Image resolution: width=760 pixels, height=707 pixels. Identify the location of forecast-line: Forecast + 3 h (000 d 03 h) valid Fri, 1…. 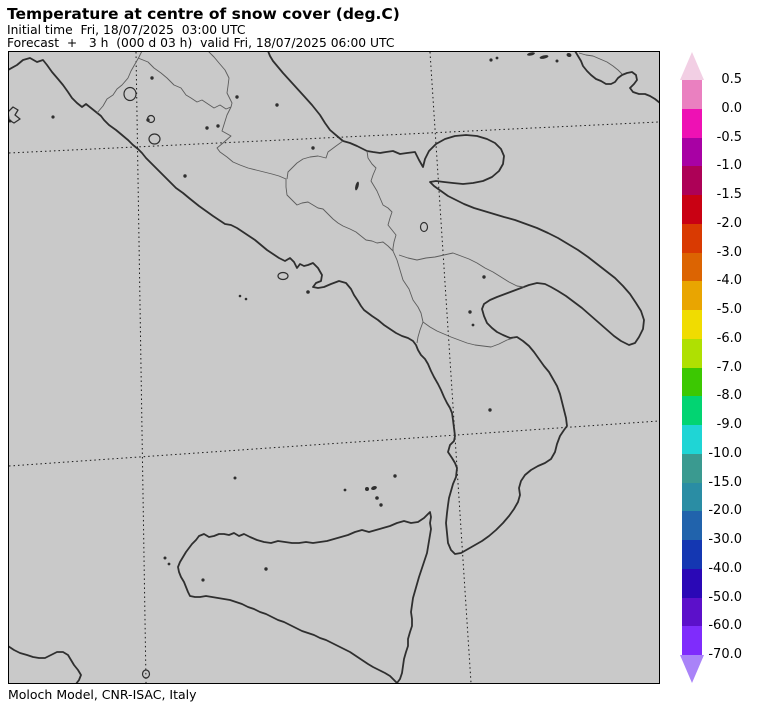
(201, 43).